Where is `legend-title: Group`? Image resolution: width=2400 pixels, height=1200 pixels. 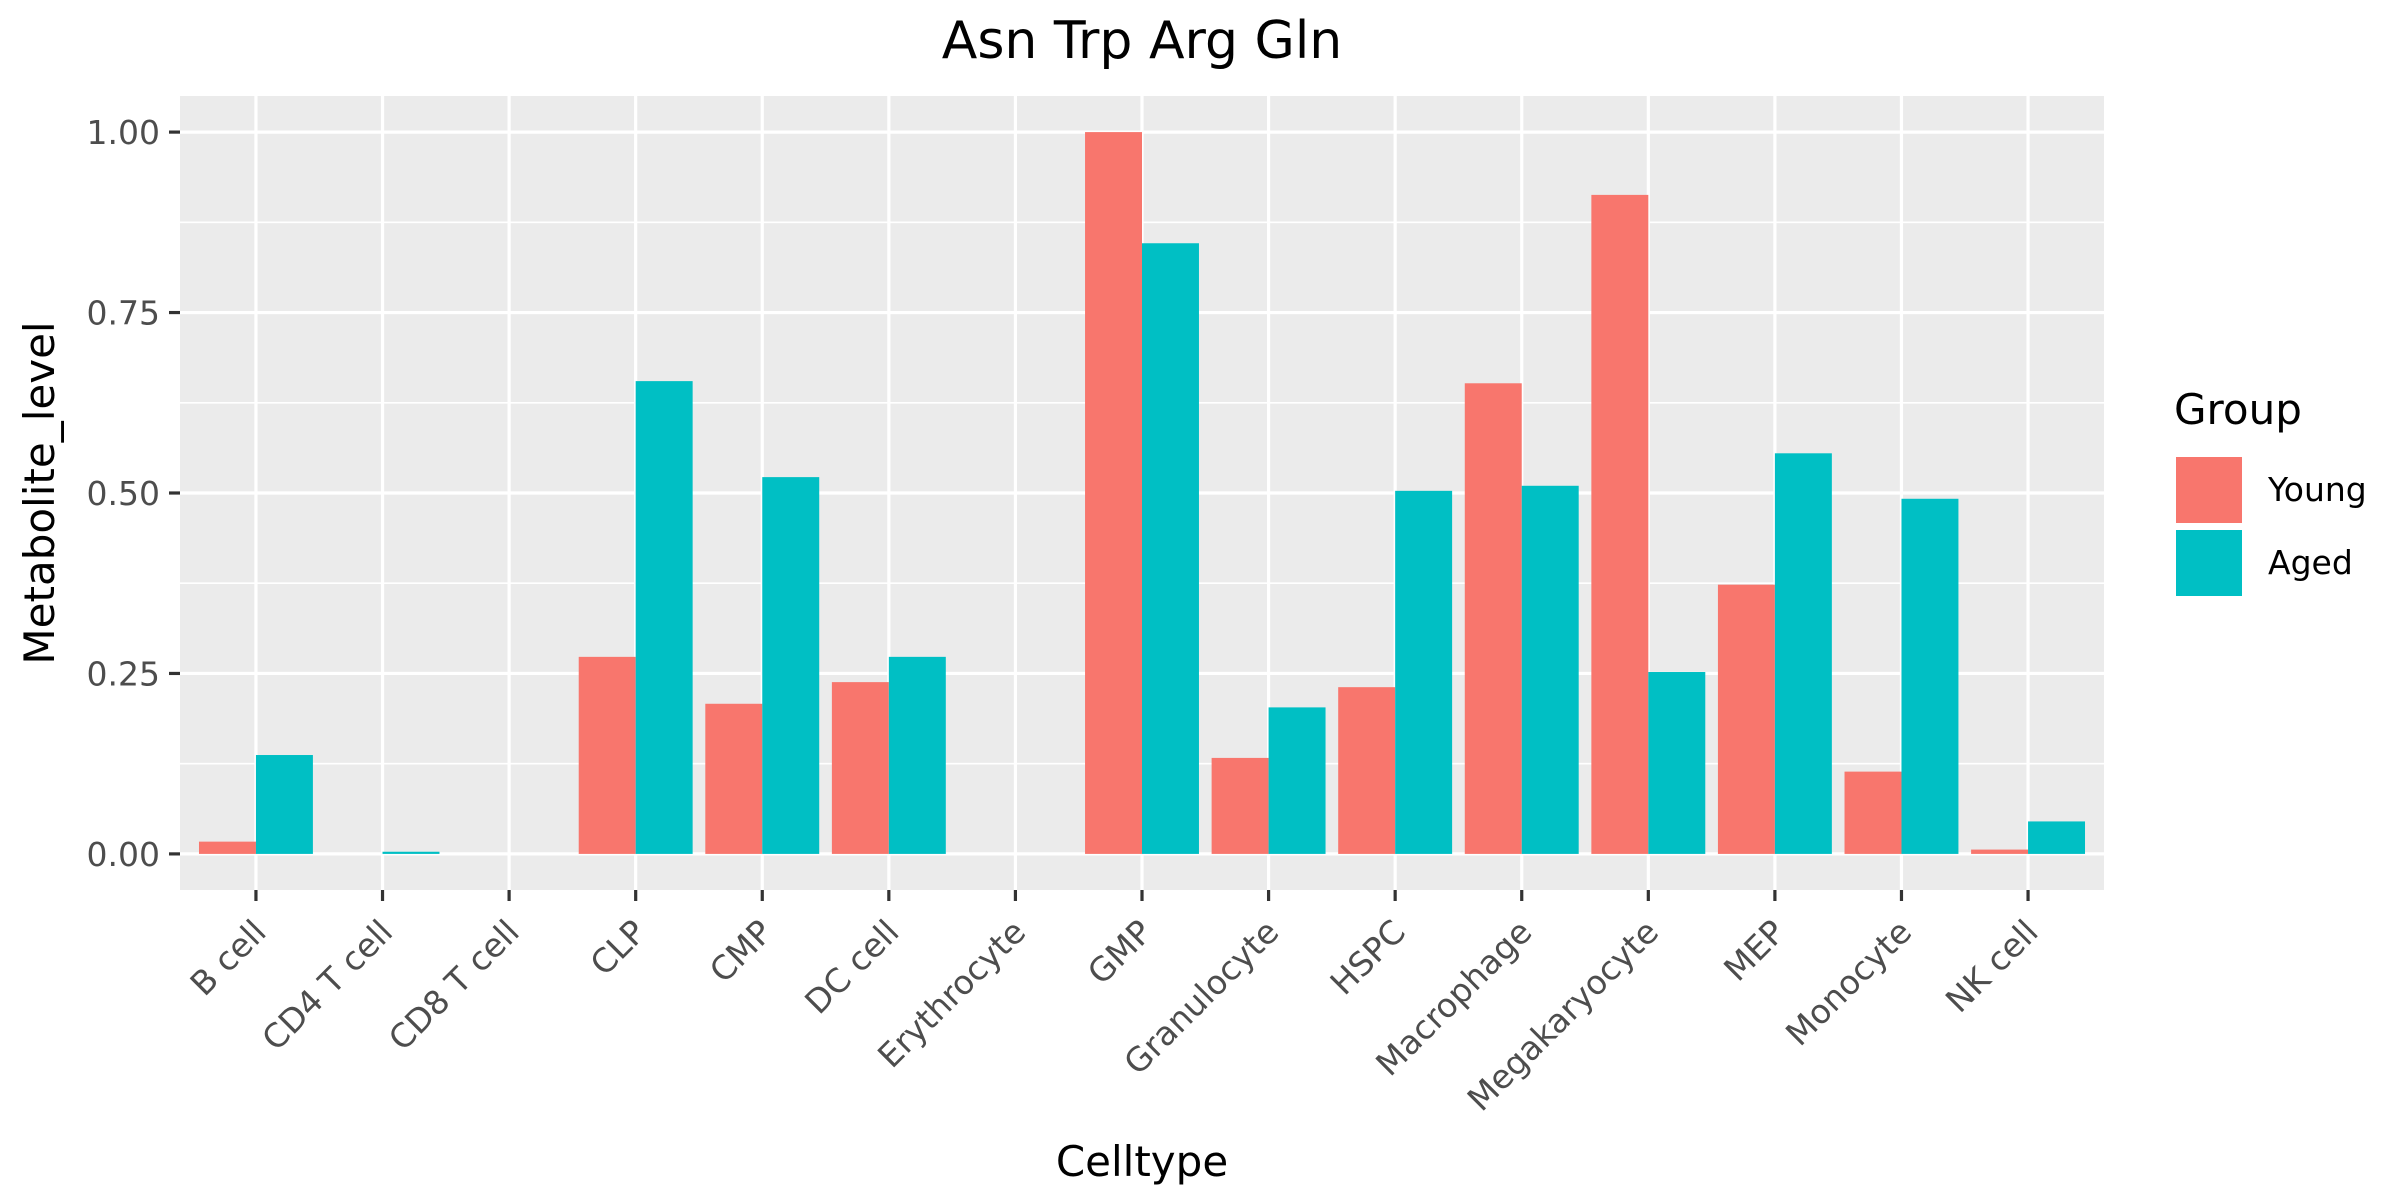
legend-title: Group is located at coordinates (2238, 409).